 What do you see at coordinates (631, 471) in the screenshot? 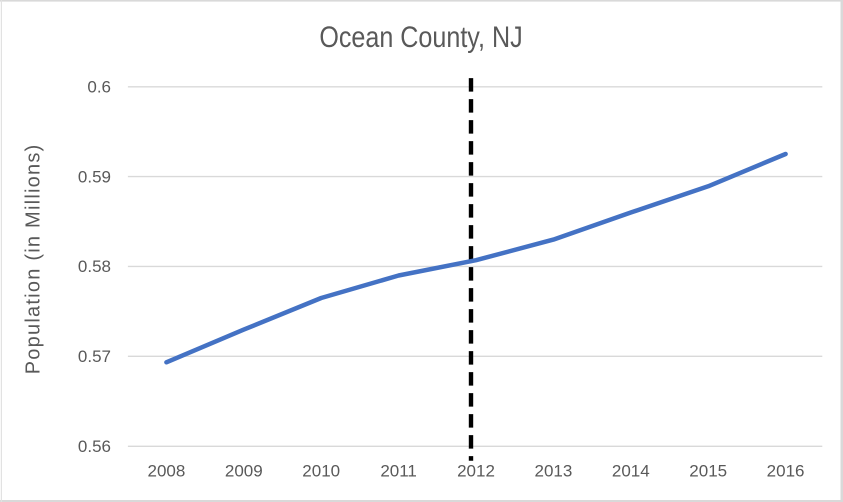
I see `svg-text: 2014` at bounding box center [631, 471].